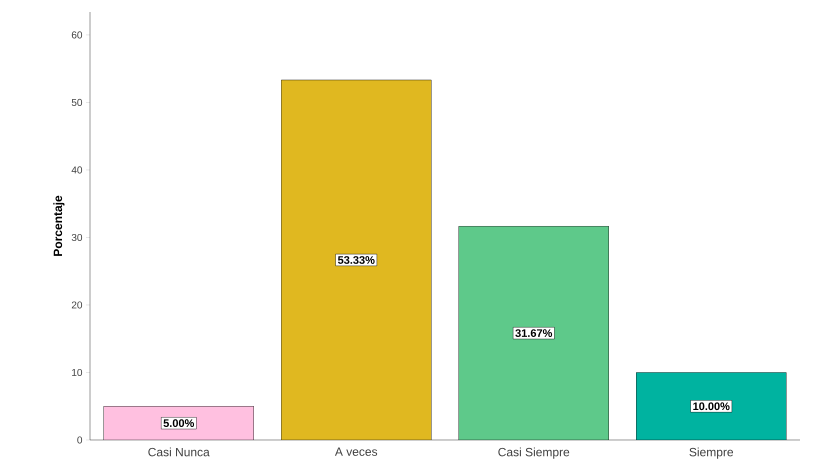  Describe the element at coordinates (356, 260) in the screenshot. I see `data-label: 53.33%` at that location.